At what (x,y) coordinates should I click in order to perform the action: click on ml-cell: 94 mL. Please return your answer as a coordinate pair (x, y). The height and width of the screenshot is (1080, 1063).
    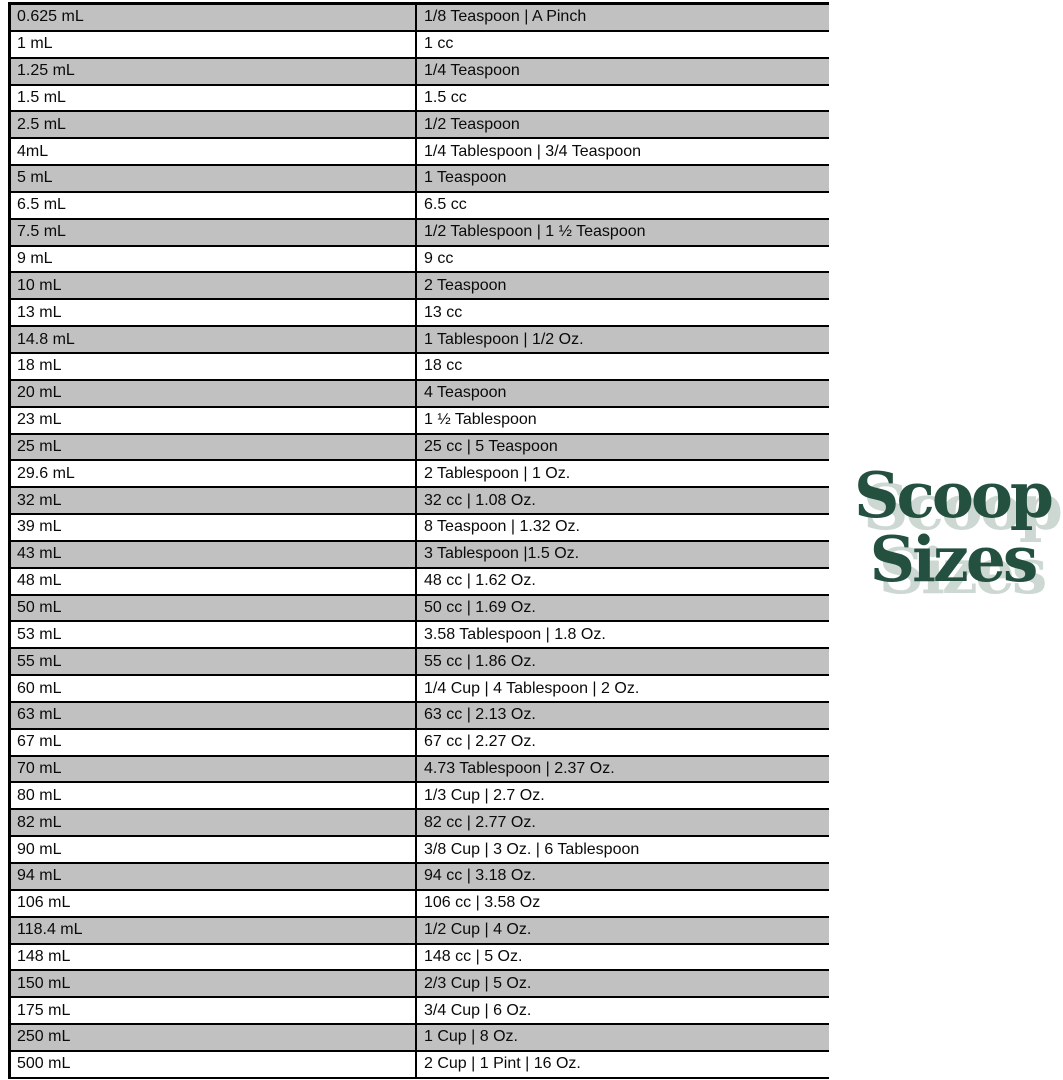
    Looking at the image, I should click on (214, 876).